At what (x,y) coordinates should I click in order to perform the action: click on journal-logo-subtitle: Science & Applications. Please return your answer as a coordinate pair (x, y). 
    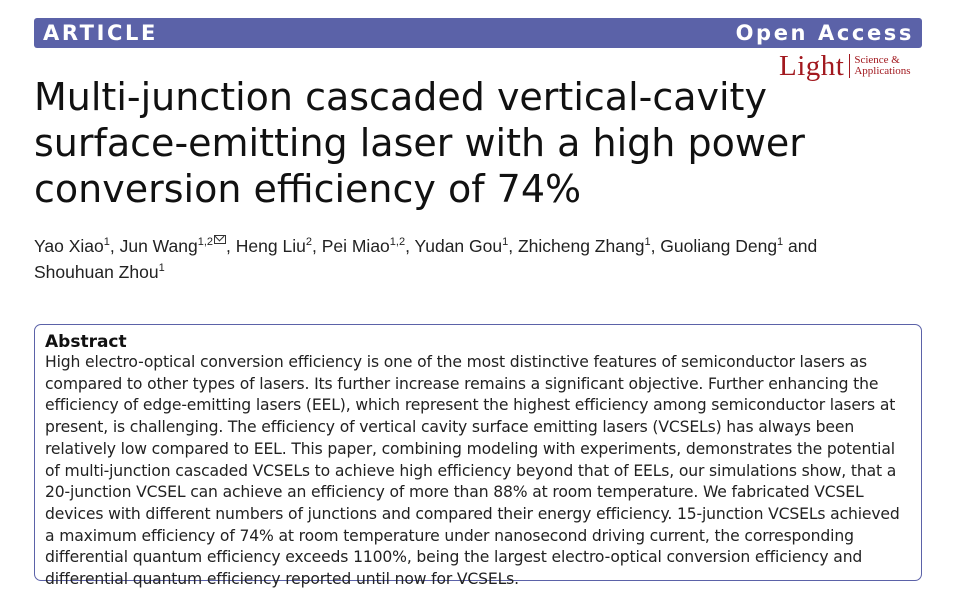
    Looking at the image, I should click on (882, 66).